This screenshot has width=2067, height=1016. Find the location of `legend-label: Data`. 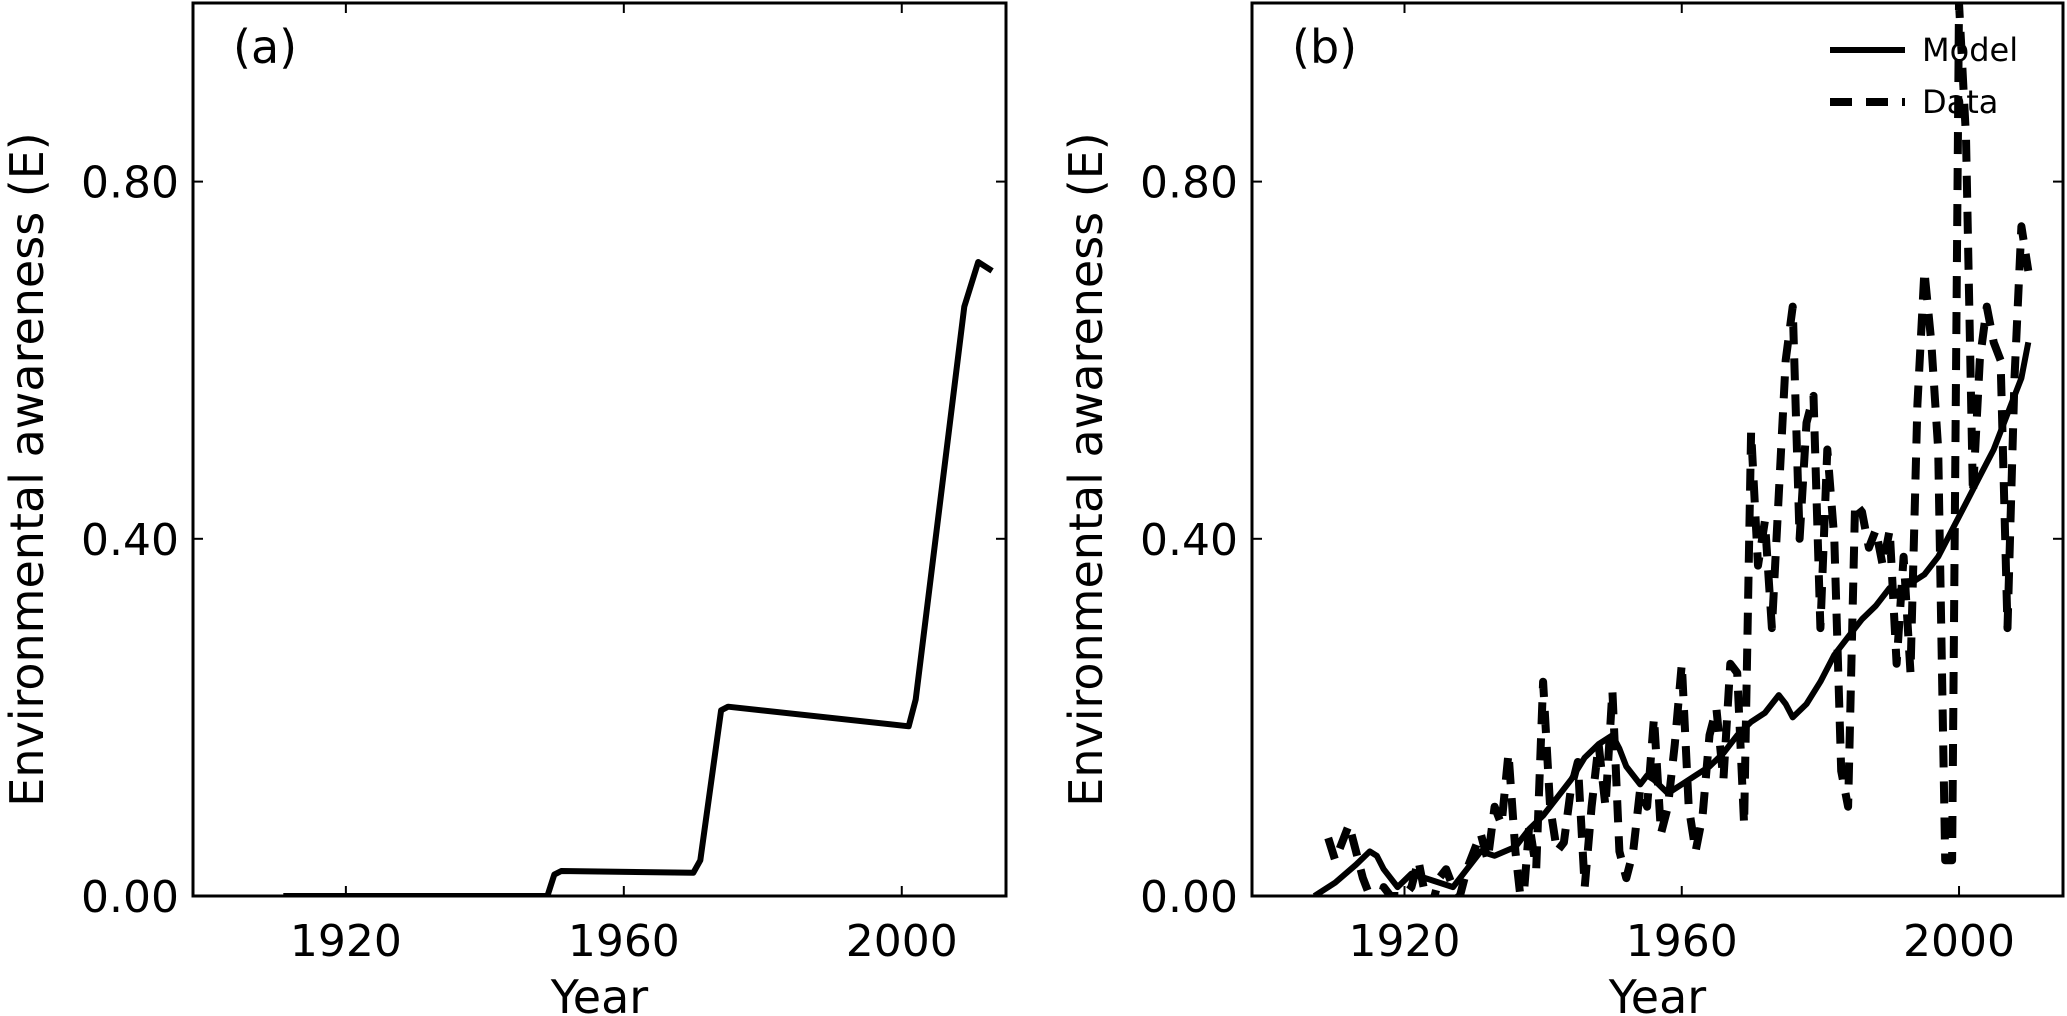

legend-label: Data is located at coordinates (1960, 102).